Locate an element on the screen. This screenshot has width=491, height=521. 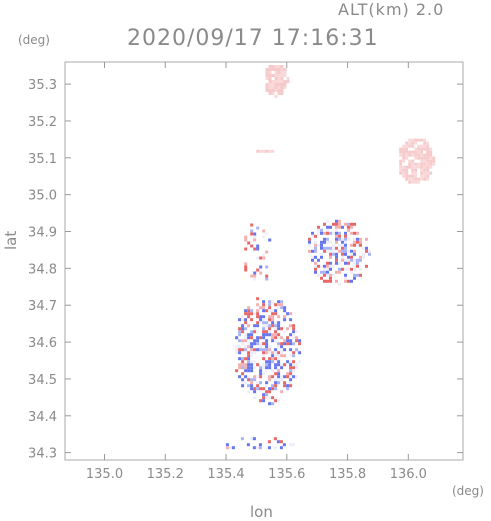
x-unit-label: (deg) is located at coordinates (468, 491).